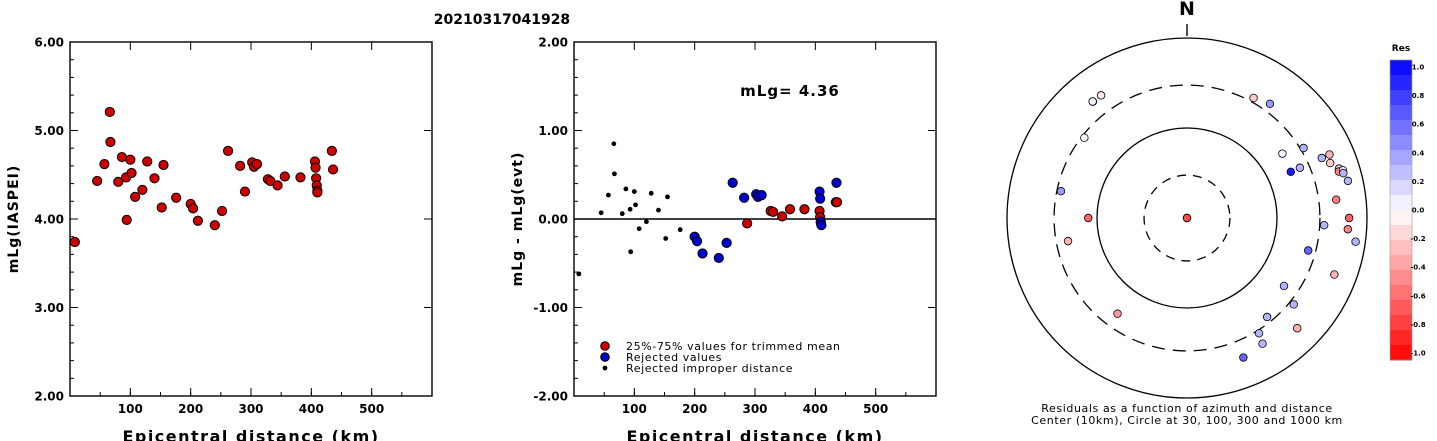  What do you see at coordinates (1417, 268) in the screenshot?
I see `colorbar-tick-label: -0.4` at bounding box center [1417, 268].